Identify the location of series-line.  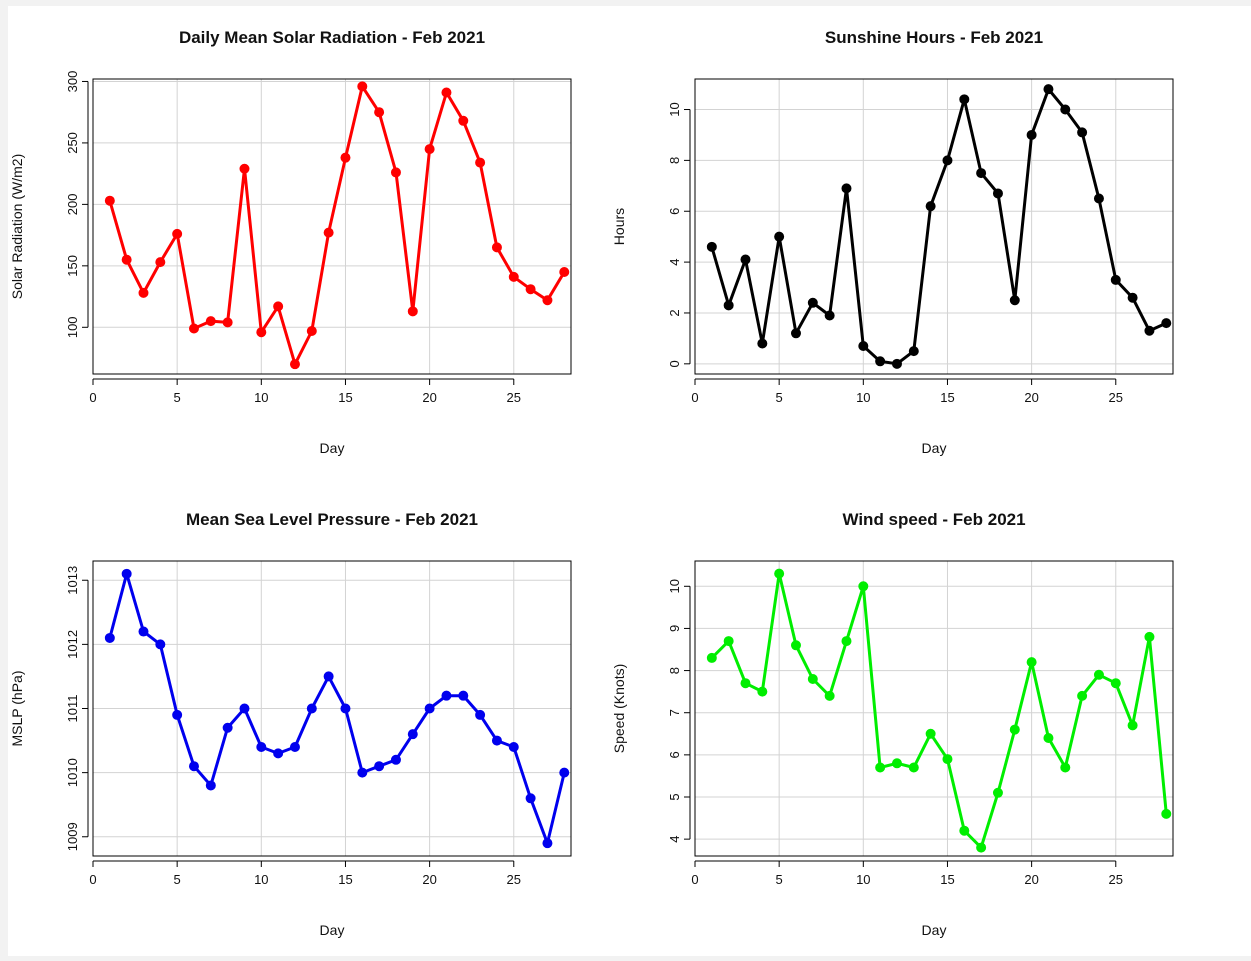
(939, 711).